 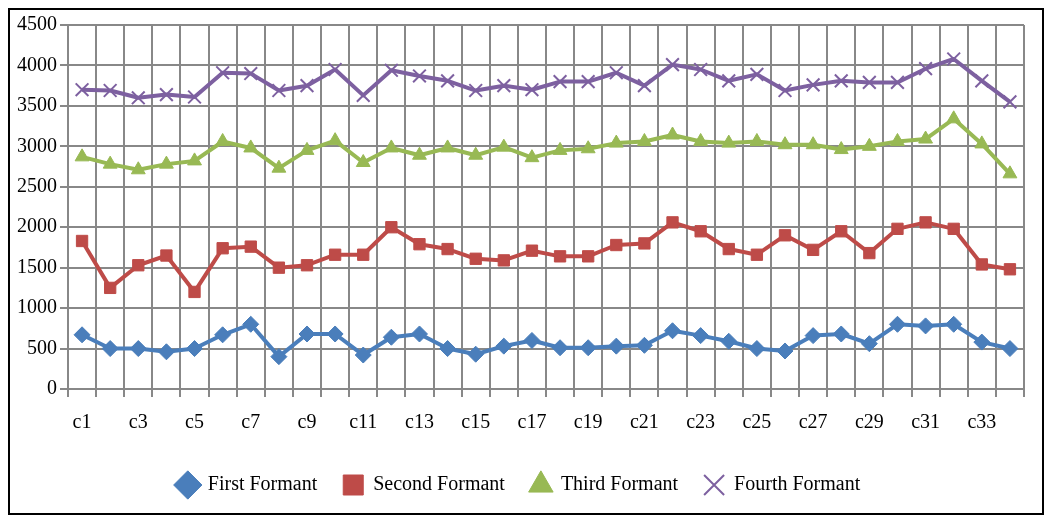 I want to click on x-tick-label: c9, so click(x=307, y=421).